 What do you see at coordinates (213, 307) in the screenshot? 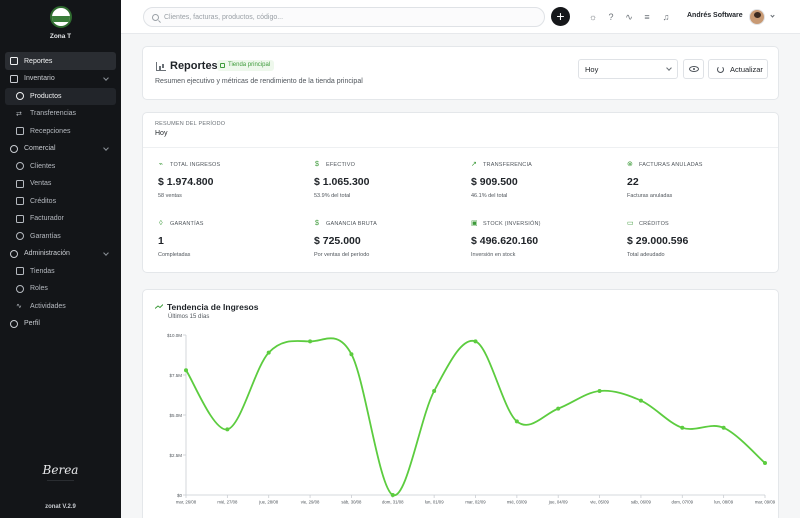
I see `chart-title: Tendencia de Ingresos` at bounding box center [213, 307].